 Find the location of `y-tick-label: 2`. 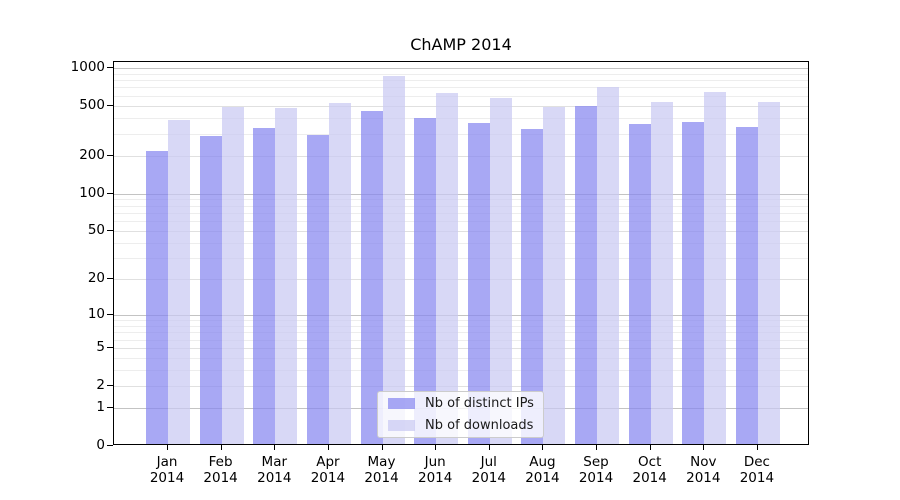

y-tick-label: 2 is located at coordinates (100, 384).